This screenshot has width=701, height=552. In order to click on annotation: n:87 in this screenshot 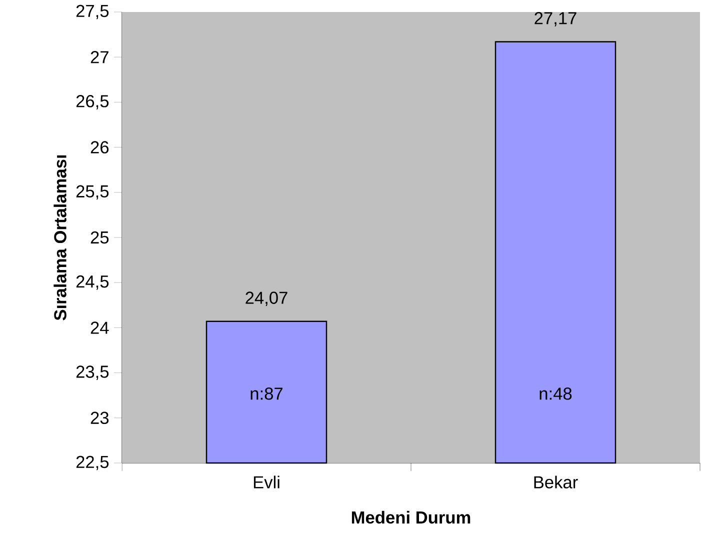, I will do `click(266, 394)`.